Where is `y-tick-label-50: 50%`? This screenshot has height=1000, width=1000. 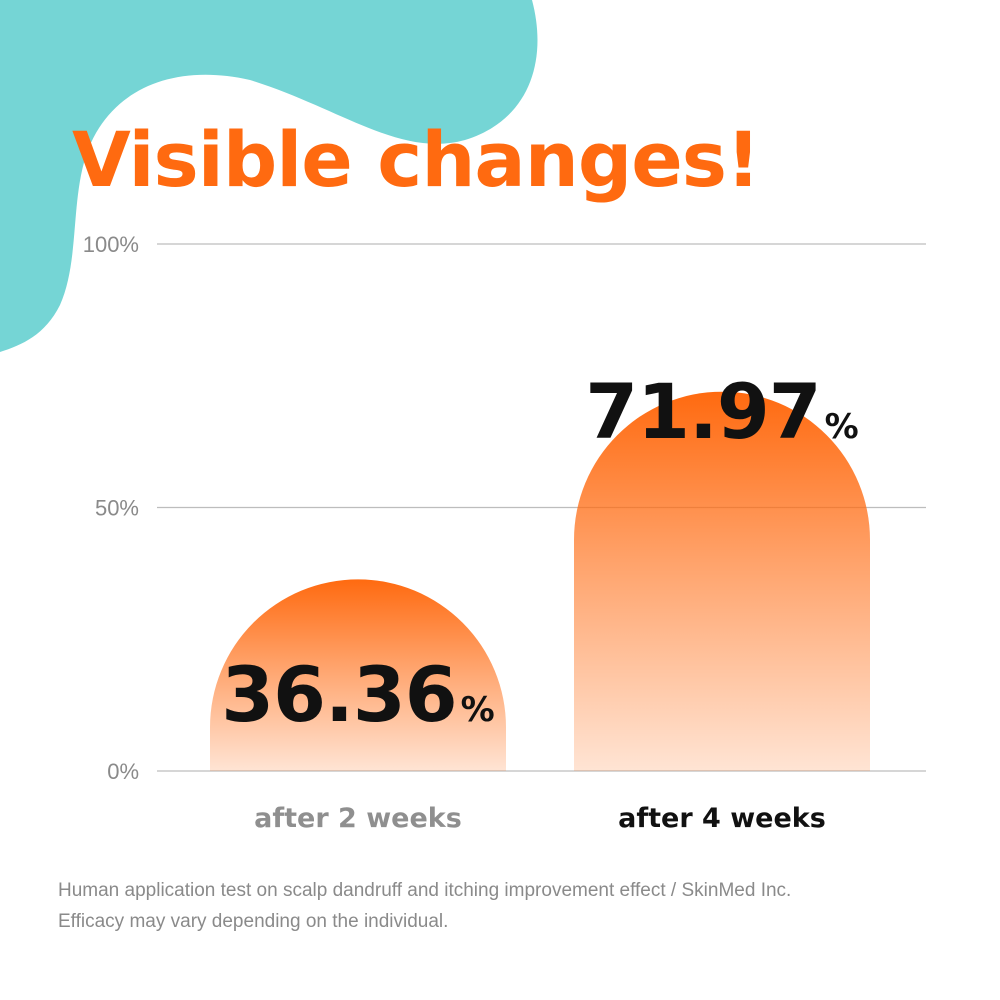 y-tick-label-50: 50% is located at coordinates (117, 508).